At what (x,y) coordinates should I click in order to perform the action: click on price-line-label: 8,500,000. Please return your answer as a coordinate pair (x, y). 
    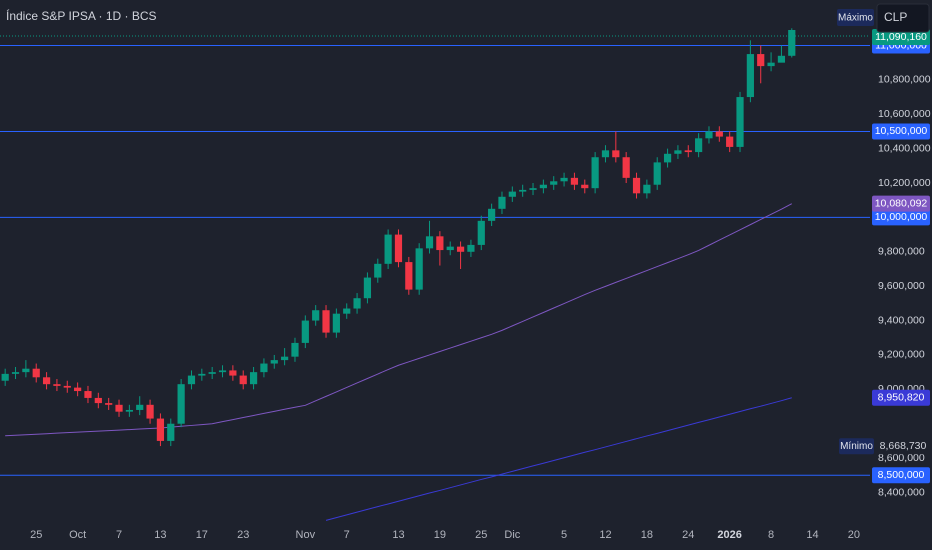
    Looking at the image, I should click on (901, 475).